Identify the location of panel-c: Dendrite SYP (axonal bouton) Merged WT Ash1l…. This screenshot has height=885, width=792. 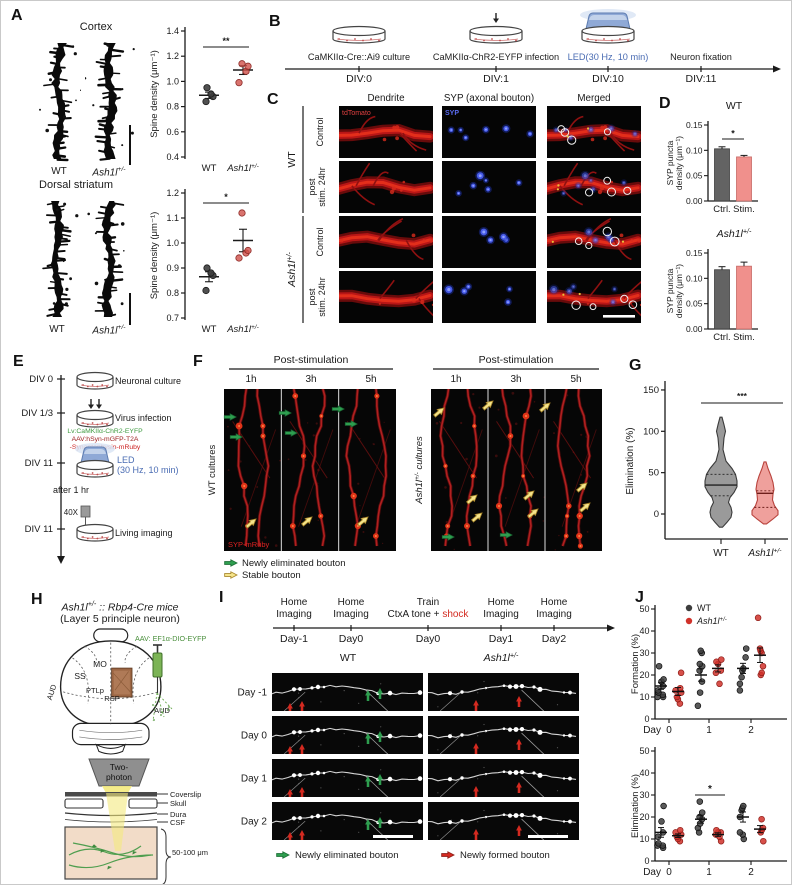
(463, 219).